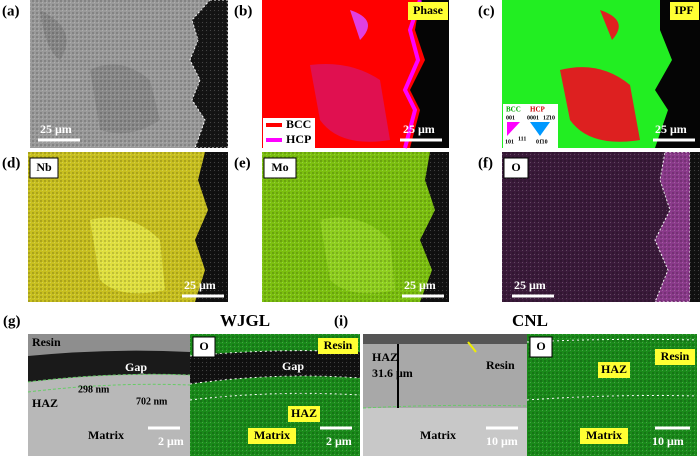  Describe the element at coordinates (341, 227) in the screenshot. I see `panel-e: (e) Mo 25 μm` at that location.